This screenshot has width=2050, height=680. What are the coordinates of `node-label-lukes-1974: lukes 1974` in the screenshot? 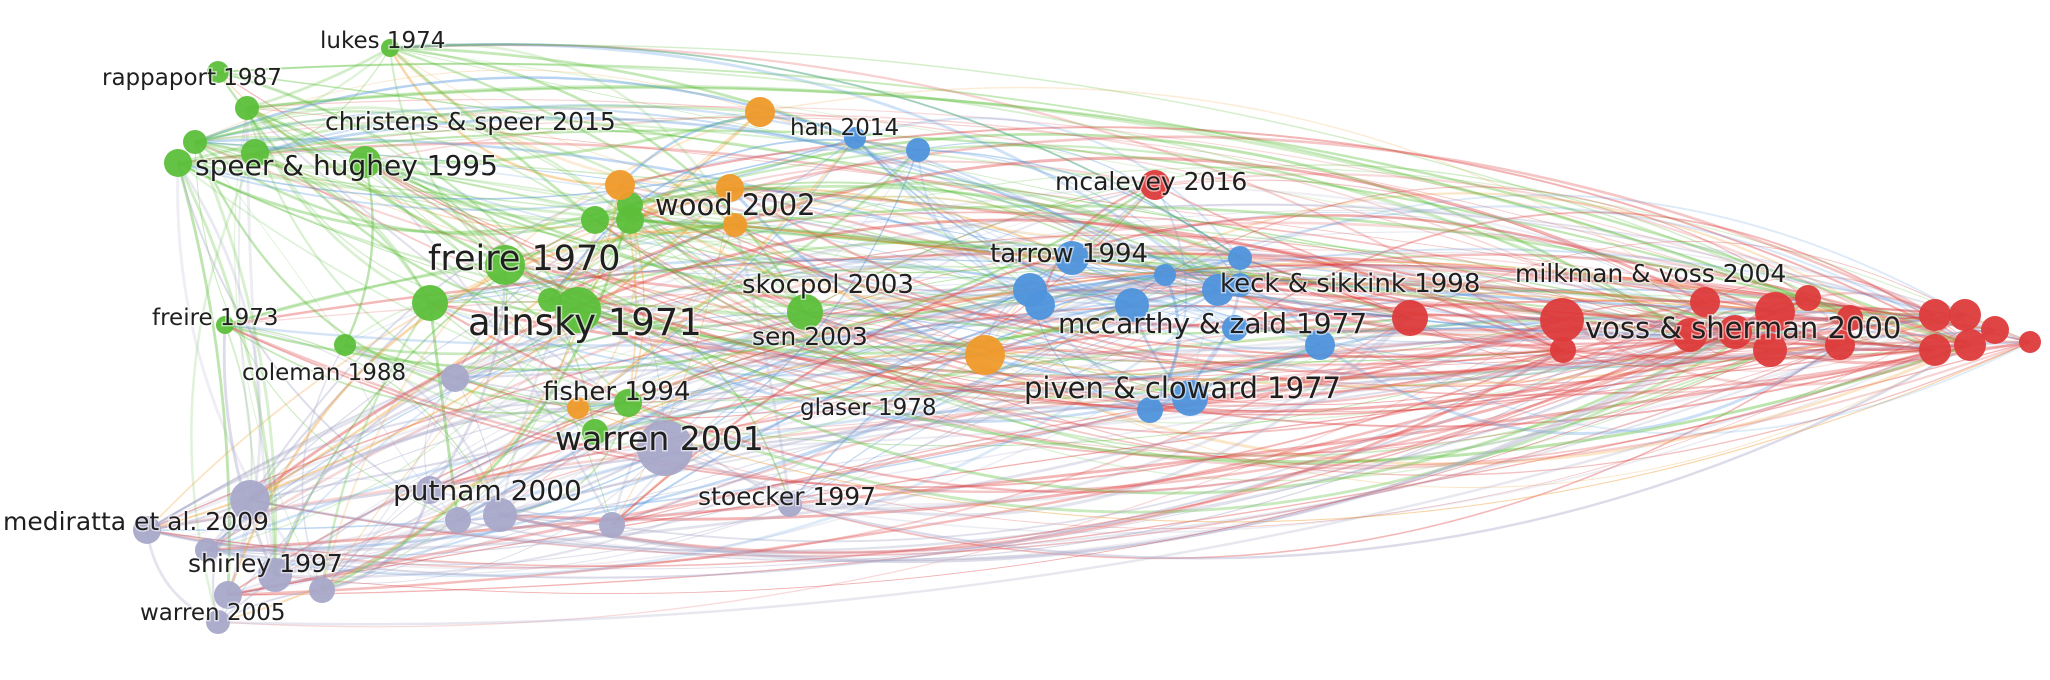 It's located at (383, 41).